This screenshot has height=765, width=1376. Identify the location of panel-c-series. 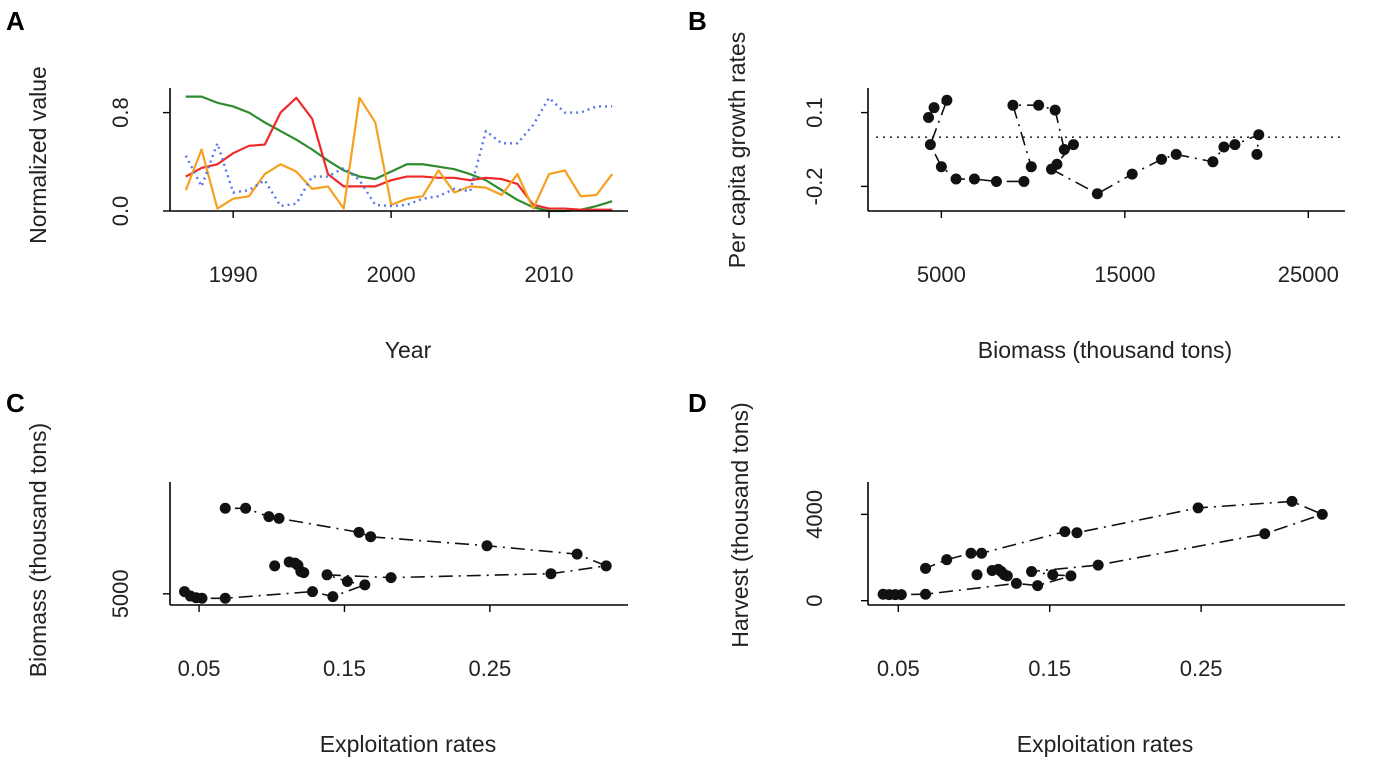
(395, 553).